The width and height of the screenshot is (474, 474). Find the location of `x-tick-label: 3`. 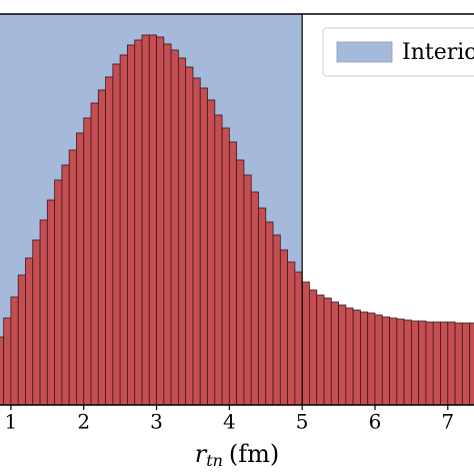

x-tick-label: 3 is located at coordinates (156, 422).